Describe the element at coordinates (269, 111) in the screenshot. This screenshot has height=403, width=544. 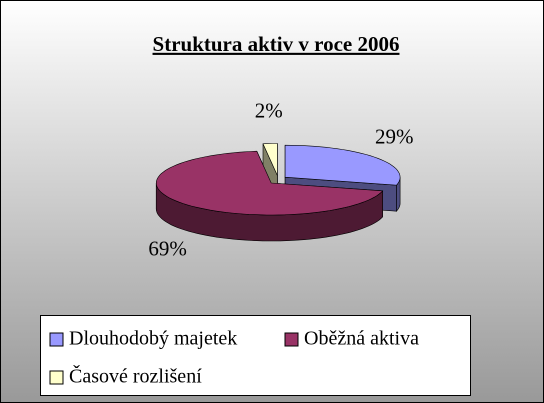
I see `data-label: 2%` at that location.